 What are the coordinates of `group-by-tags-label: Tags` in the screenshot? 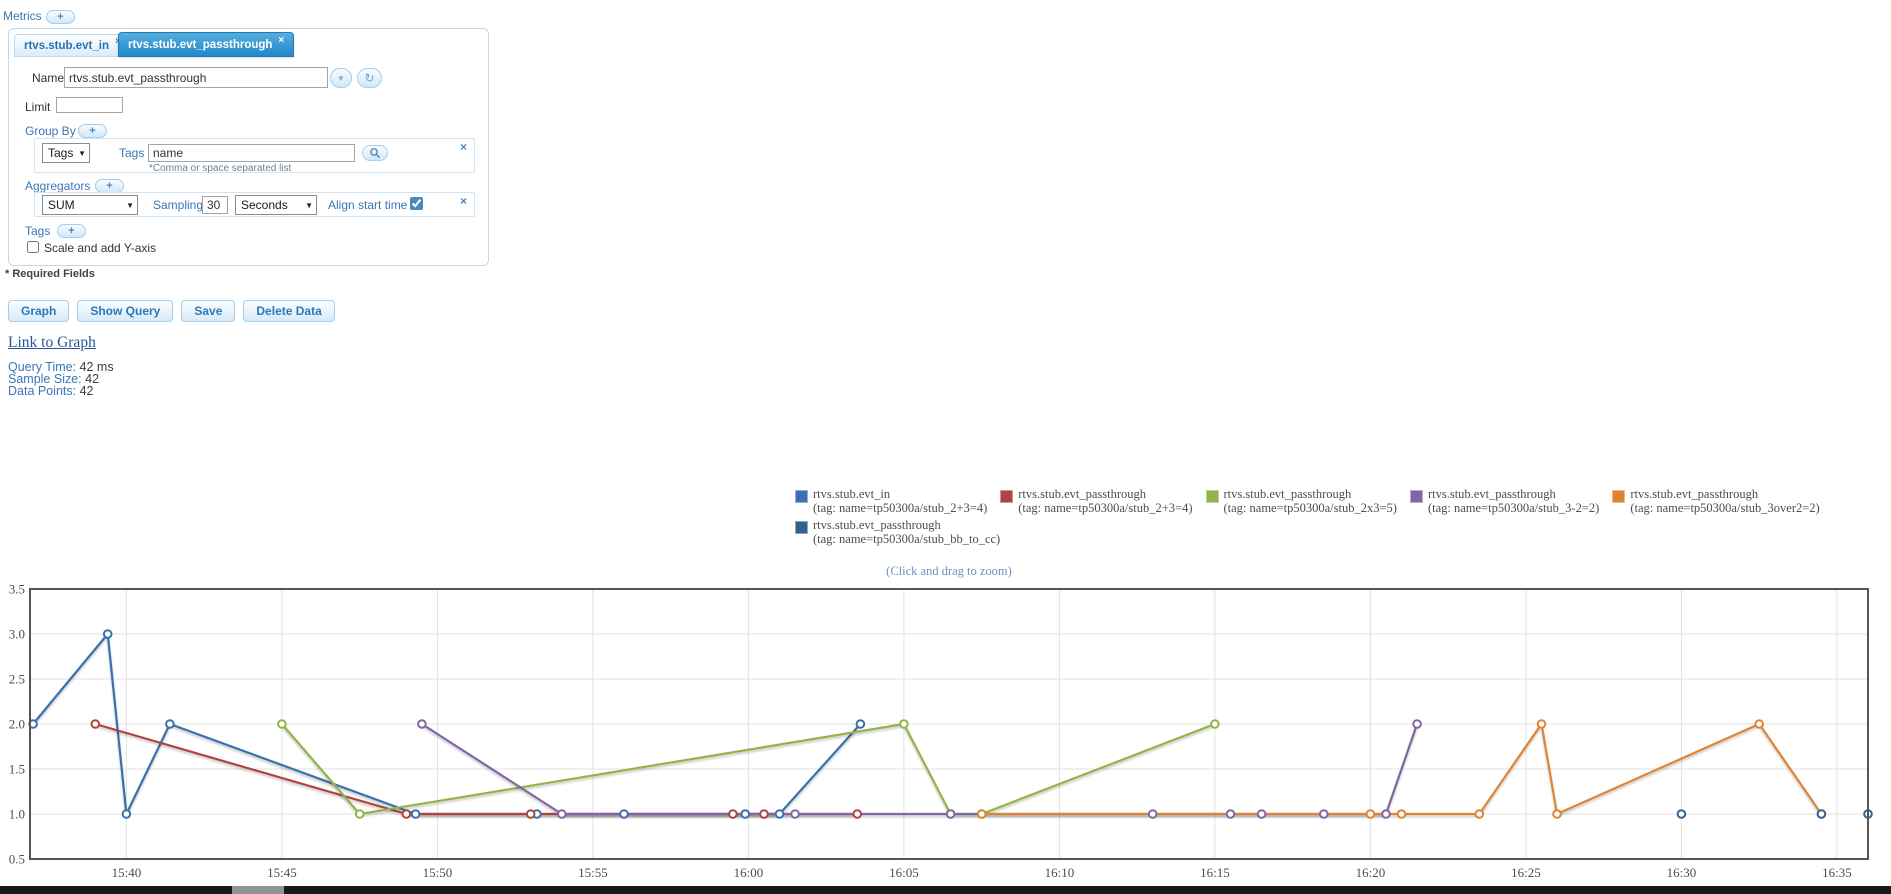 It's located at (132, 153).